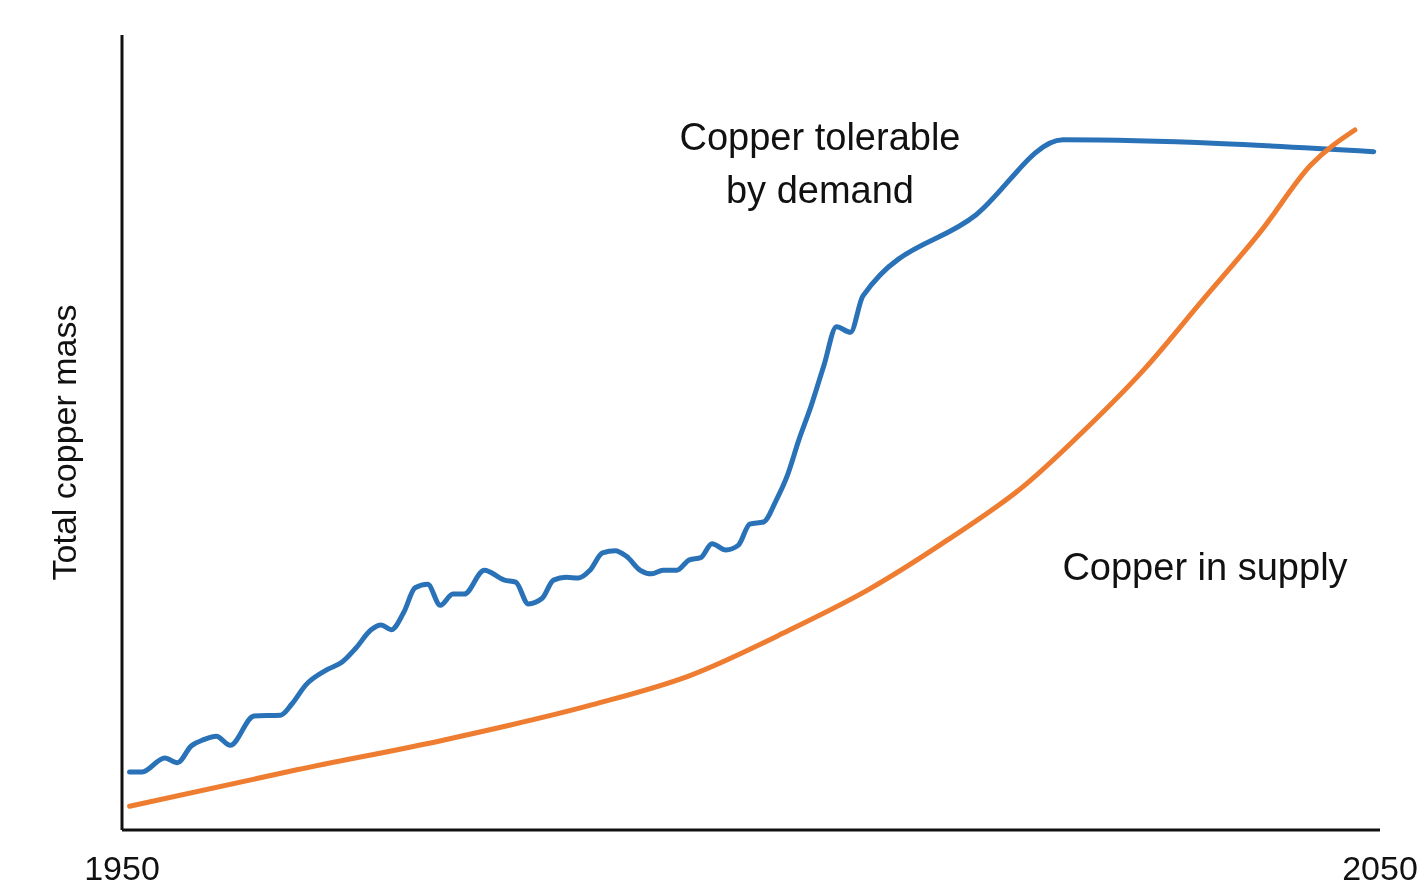  I want to click on series-label: Copper in supply, so click(1205, 567).